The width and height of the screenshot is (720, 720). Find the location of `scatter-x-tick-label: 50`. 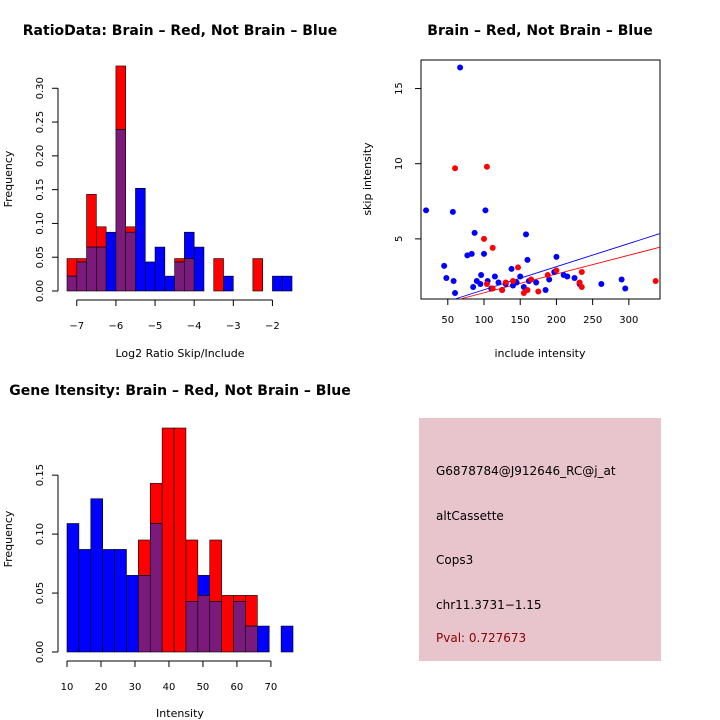

scatter-x-tick-label: 50 is located at coordinates (447, 320).